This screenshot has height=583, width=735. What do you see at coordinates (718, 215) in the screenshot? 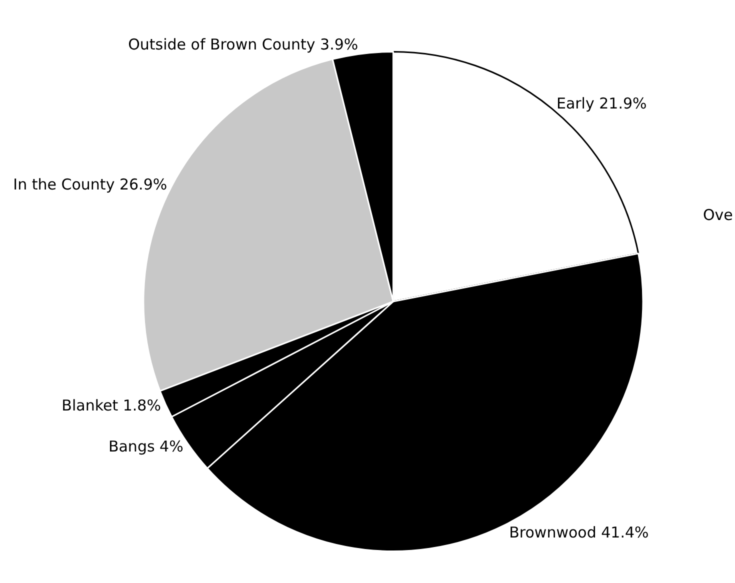
I see `text: Ove` at bounding box center [718, 215].